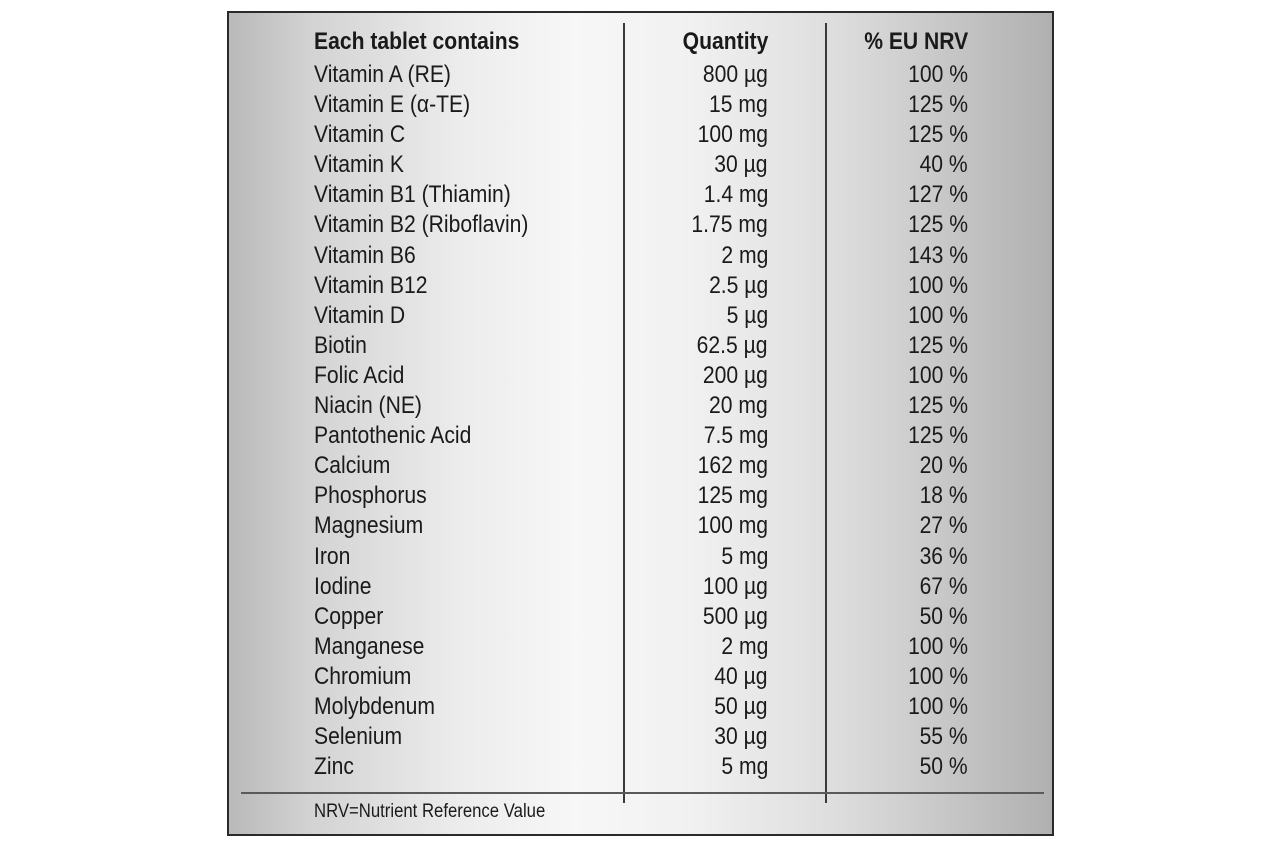  Describe the element at coordinates (360, 135) in the screenshot. I see `nutrient-name: Vitamin C` at that location.